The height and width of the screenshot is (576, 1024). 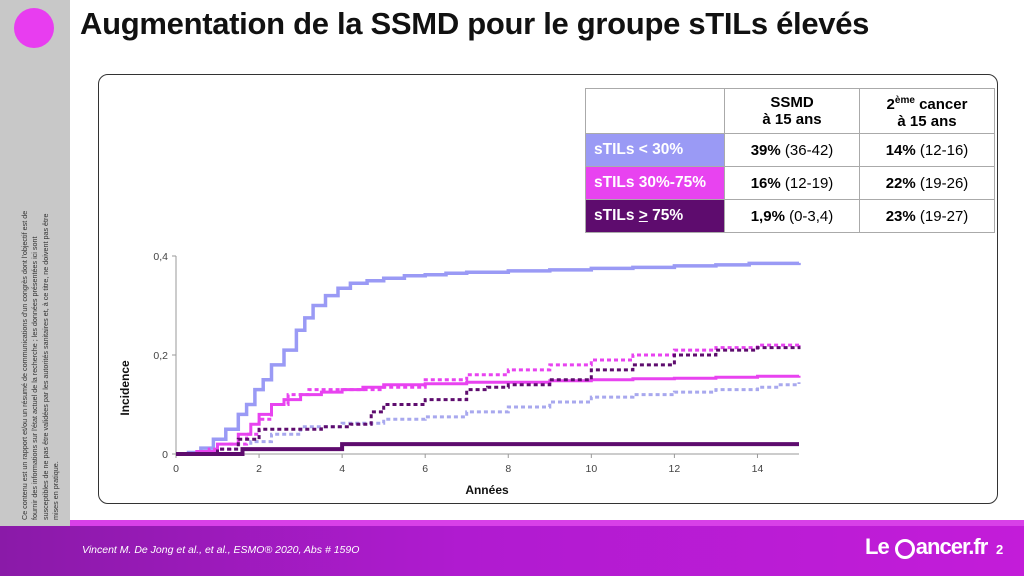 I want to click on row-label-mid: sTILs 30%-75%, so click(x=655, y=183).